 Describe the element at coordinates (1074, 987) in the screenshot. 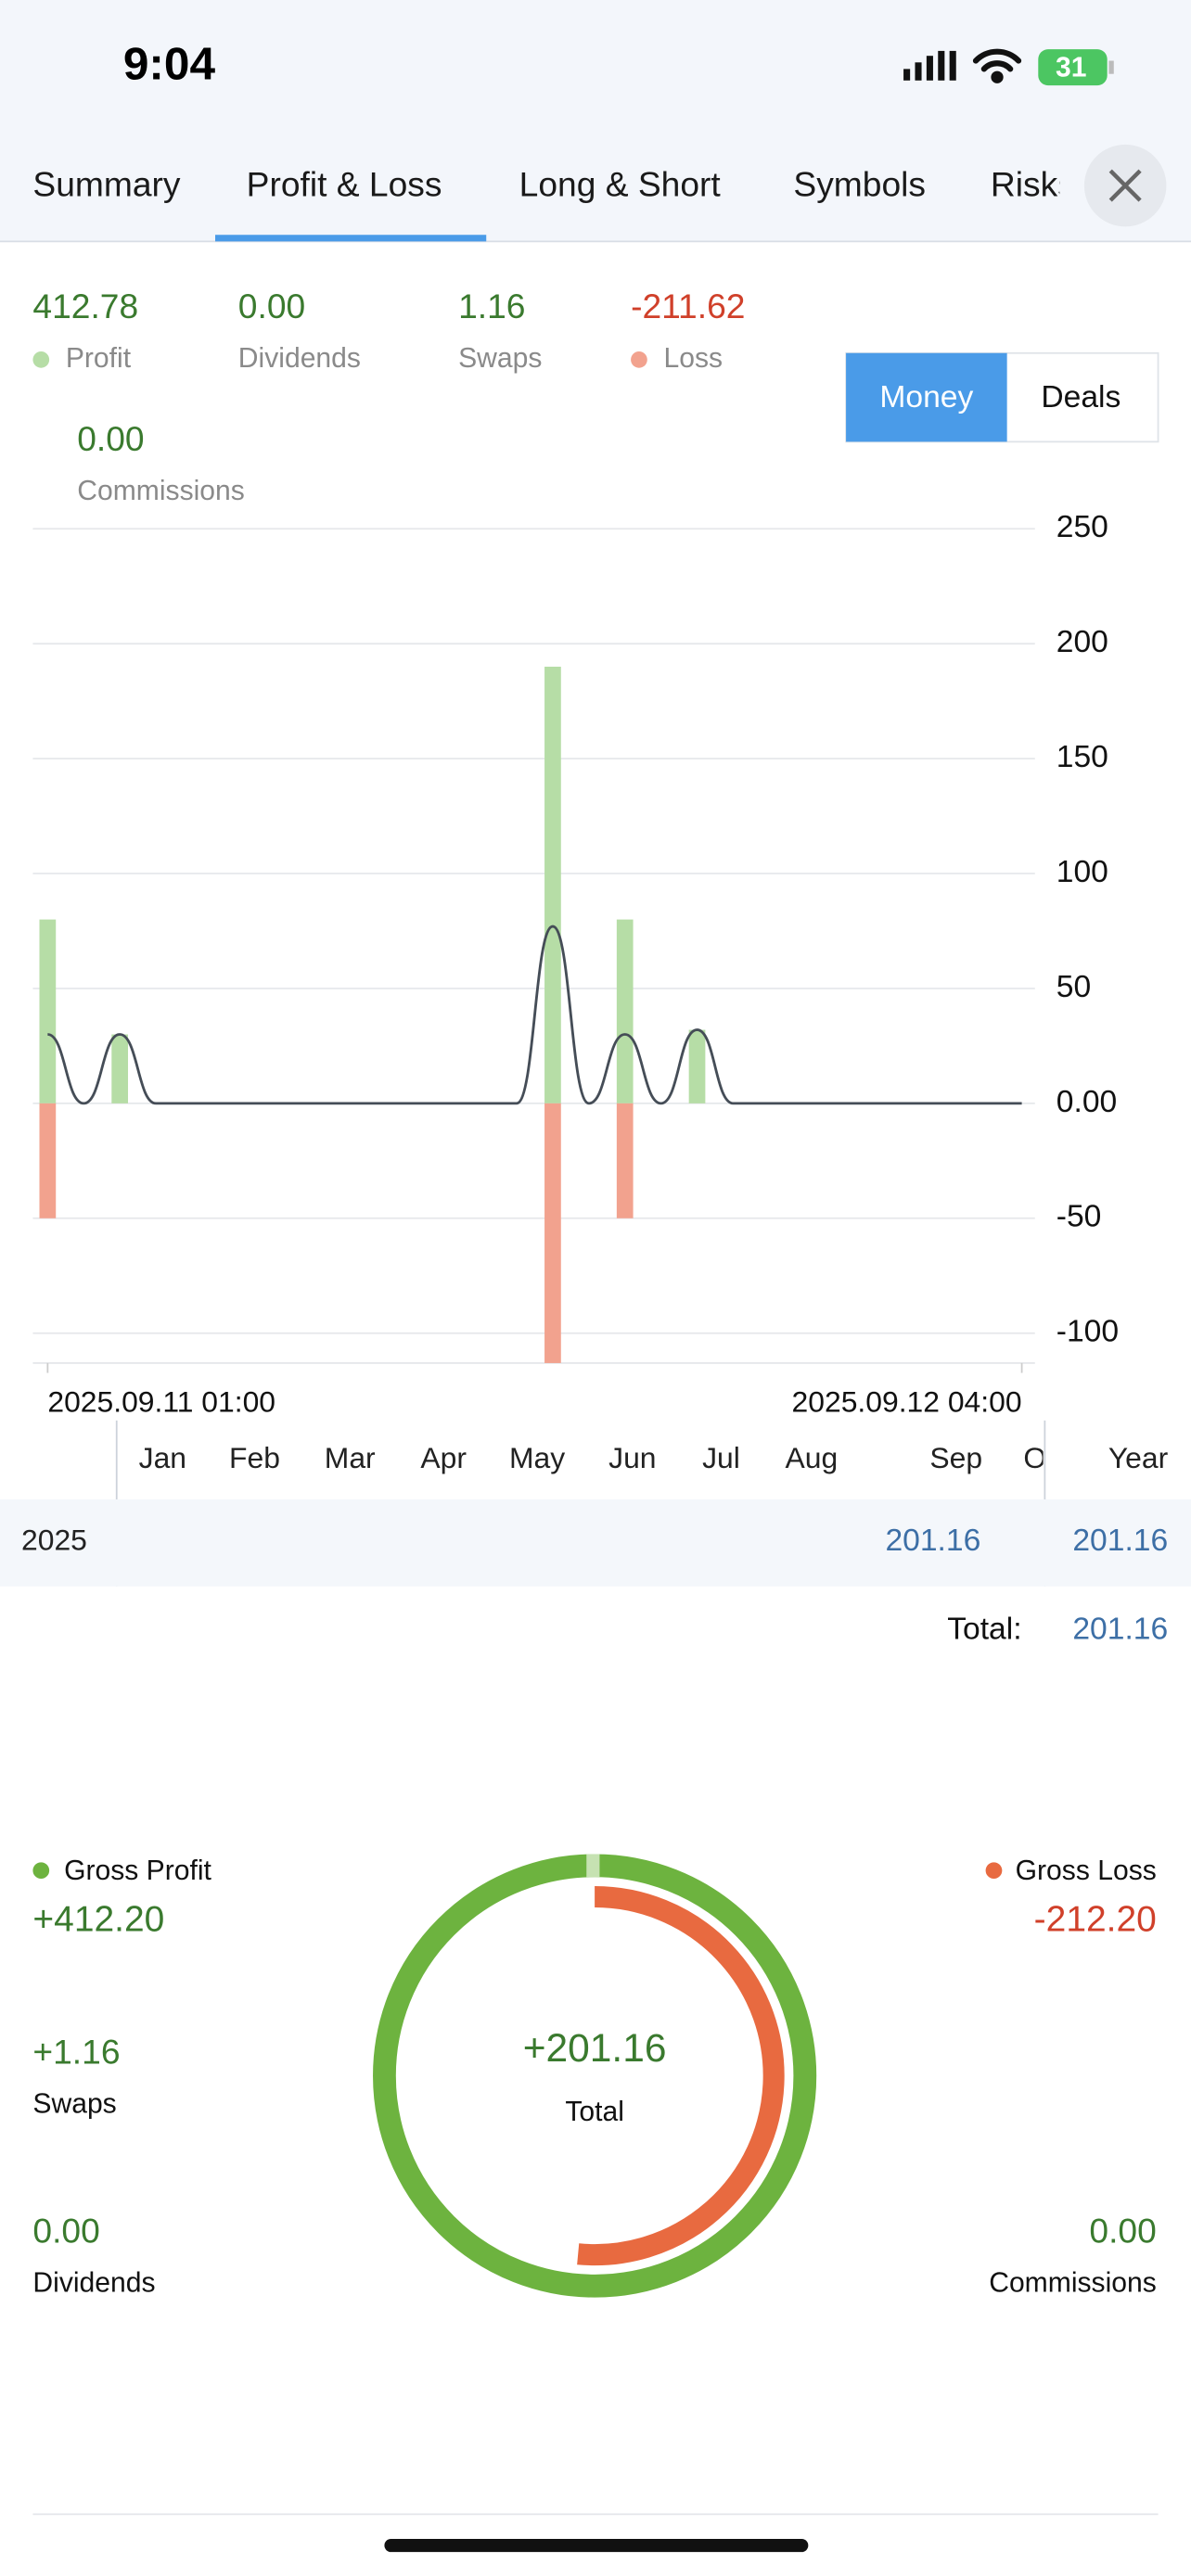

I see `y-tick-label: 50` at that location.